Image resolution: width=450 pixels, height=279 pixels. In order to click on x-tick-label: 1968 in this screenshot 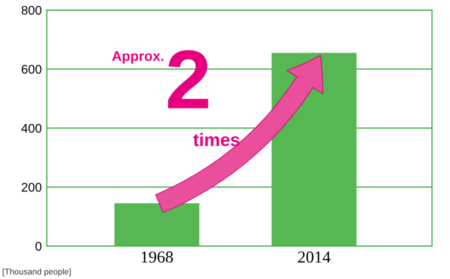, I will do `click(157, 257)`.